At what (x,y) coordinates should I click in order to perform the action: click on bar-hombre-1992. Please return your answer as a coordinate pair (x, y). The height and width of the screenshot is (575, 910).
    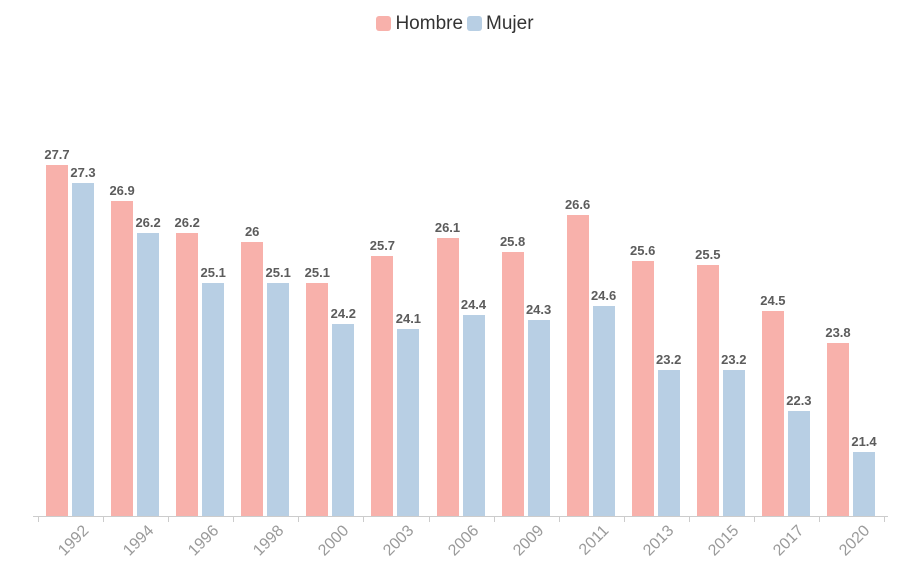
    Looking at the image, I should click on (57, 340).